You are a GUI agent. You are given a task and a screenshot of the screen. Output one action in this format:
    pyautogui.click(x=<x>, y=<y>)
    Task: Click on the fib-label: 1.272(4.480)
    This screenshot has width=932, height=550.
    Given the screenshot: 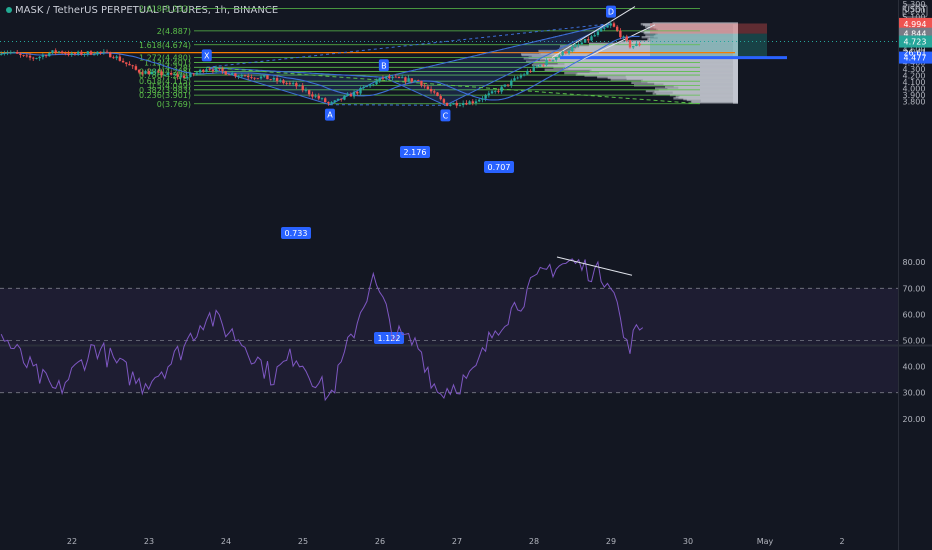 What is the action you would take?
    pyautogui.click(x=165, y=57)
    